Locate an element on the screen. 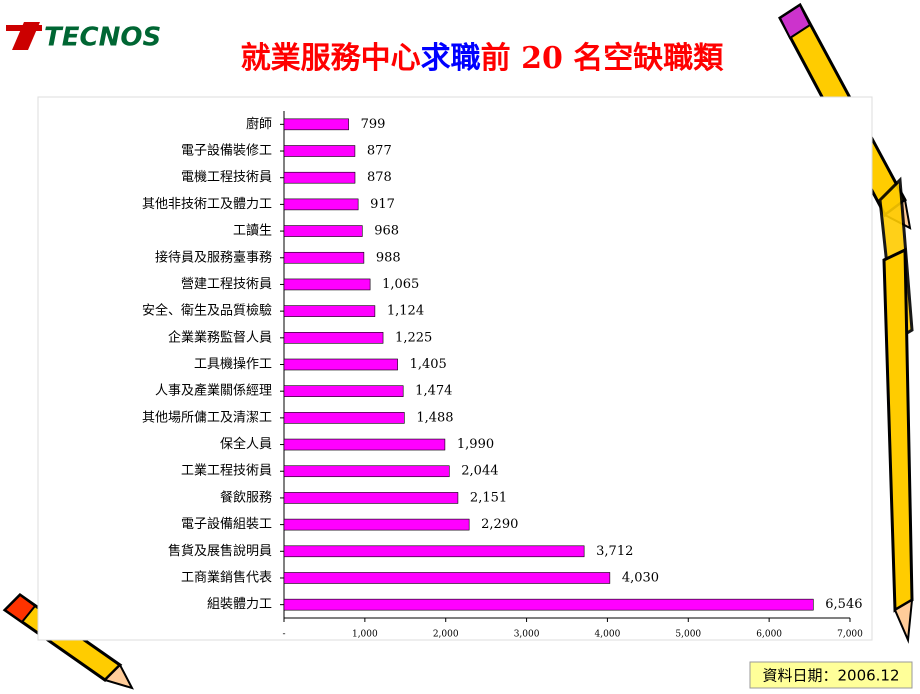  y-tick-label: 保全人員 is located at coordinates (246, 444).